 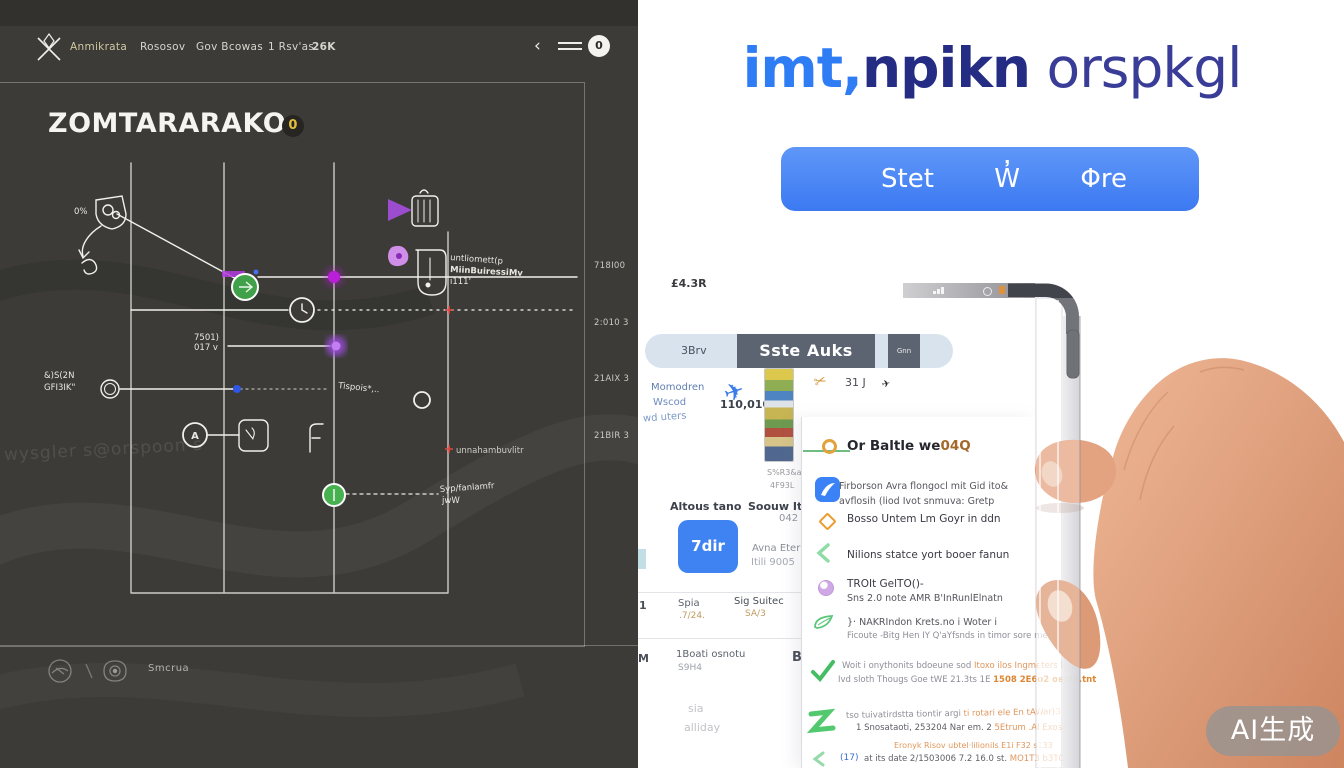 I want to click on canvas-frame-bottom, so click(x=319, y=645).